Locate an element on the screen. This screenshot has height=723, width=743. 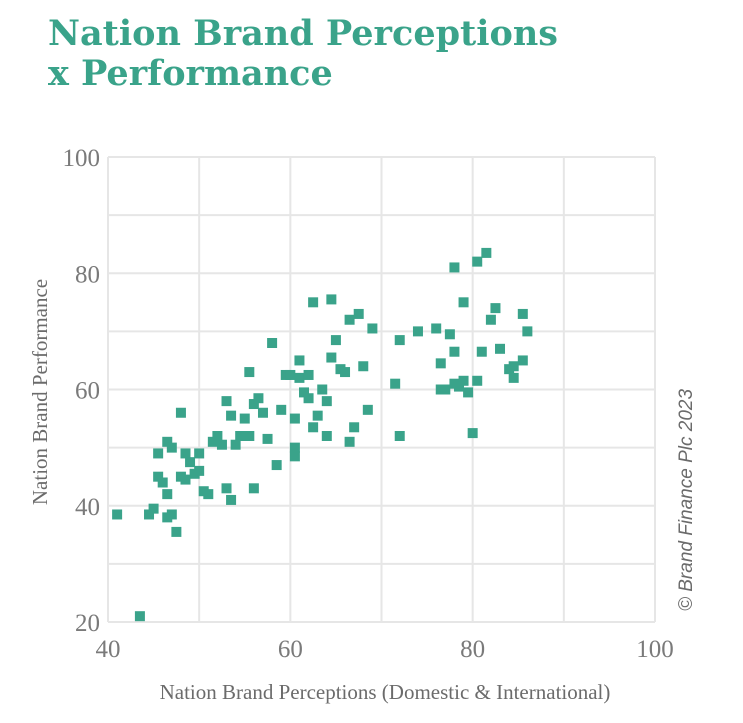
x-tick-labels: 40 60 80 100 is located at coordinates (385, 649).